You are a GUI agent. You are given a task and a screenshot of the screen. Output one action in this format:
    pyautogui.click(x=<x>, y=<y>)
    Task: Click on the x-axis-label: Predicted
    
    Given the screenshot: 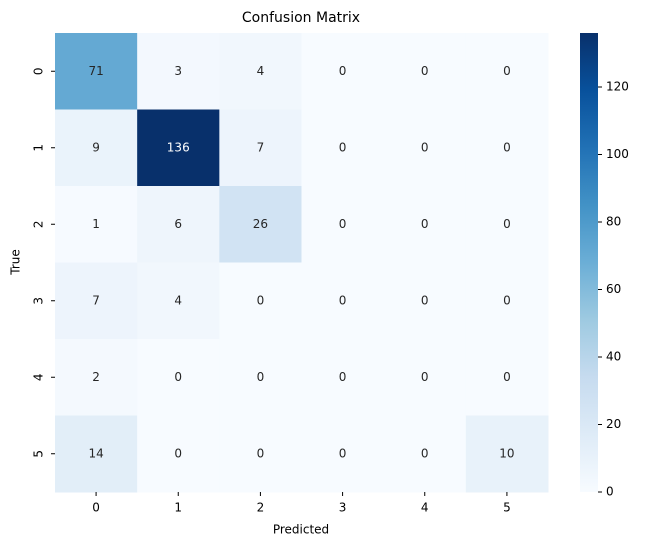 What is the action you would take?
    pyautogui.click(x=301, y=530)
    